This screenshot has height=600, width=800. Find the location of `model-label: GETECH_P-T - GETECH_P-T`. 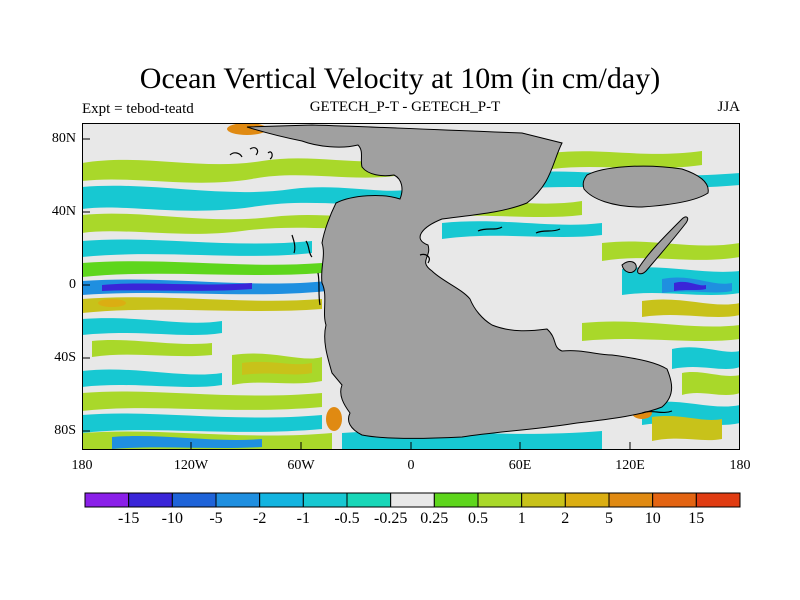

model-label: GETECH_P-T - GETECH_P-T is located at coordinates (405, 107).